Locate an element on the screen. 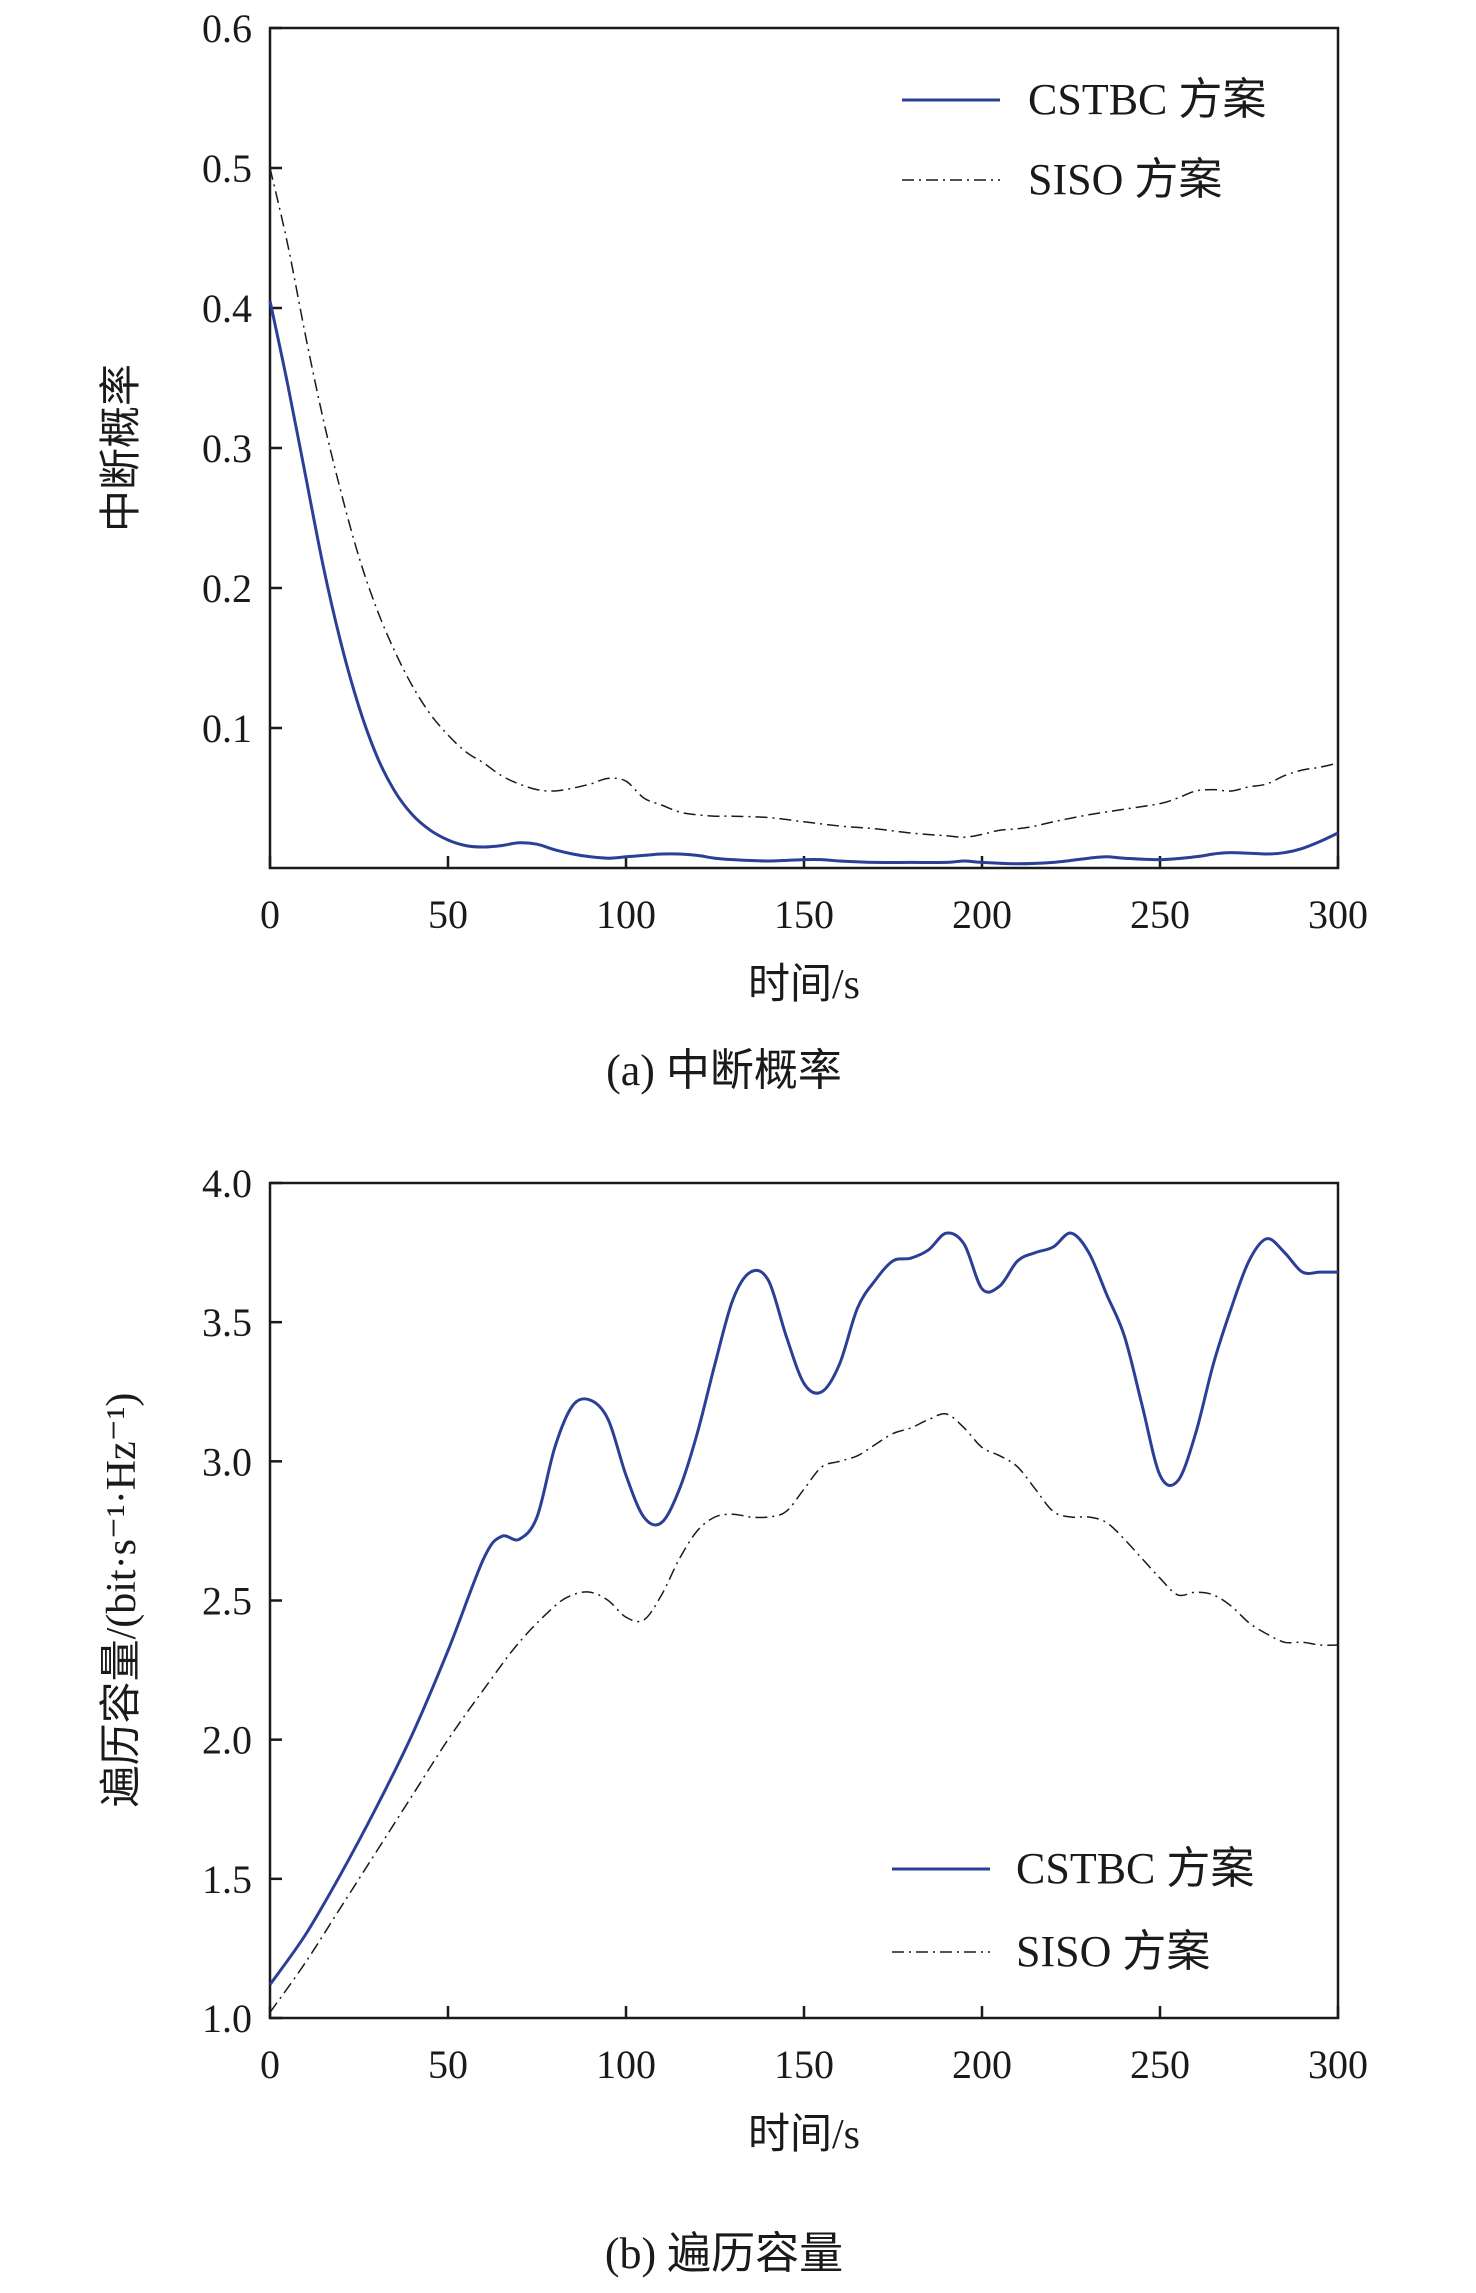  y-tick-label: 3.0 is located at coordinates (227, 1461).